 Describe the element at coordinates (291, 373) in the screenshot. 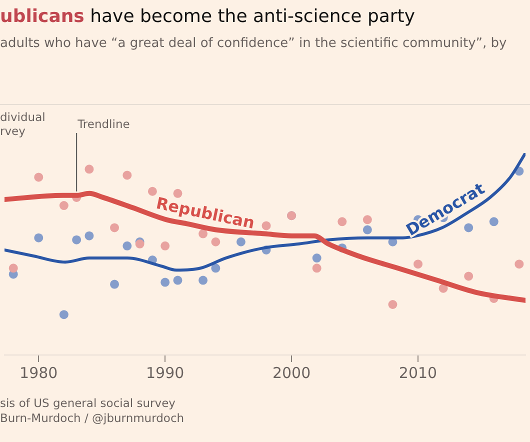

I see `x-tick-label: 2000` at that location.